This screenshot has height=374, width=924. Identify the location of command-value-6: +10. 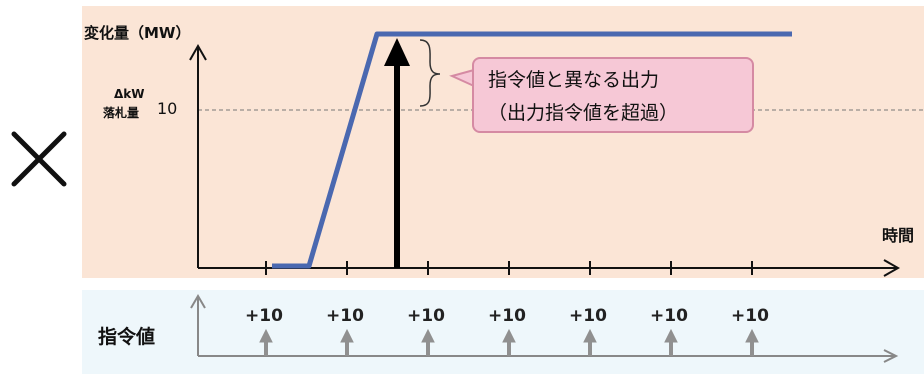
(669, 316).